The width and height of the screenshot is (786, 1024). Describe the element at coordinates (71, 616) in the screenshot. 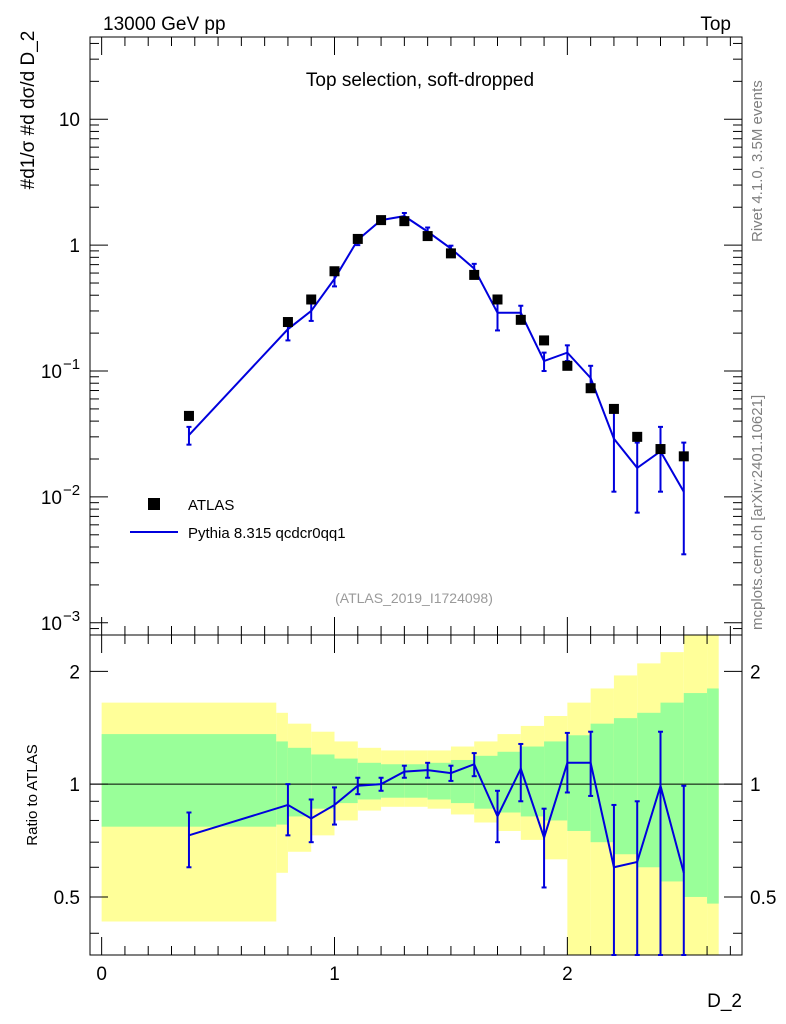

I see `main-y-tick-exponent: −3` at that location.